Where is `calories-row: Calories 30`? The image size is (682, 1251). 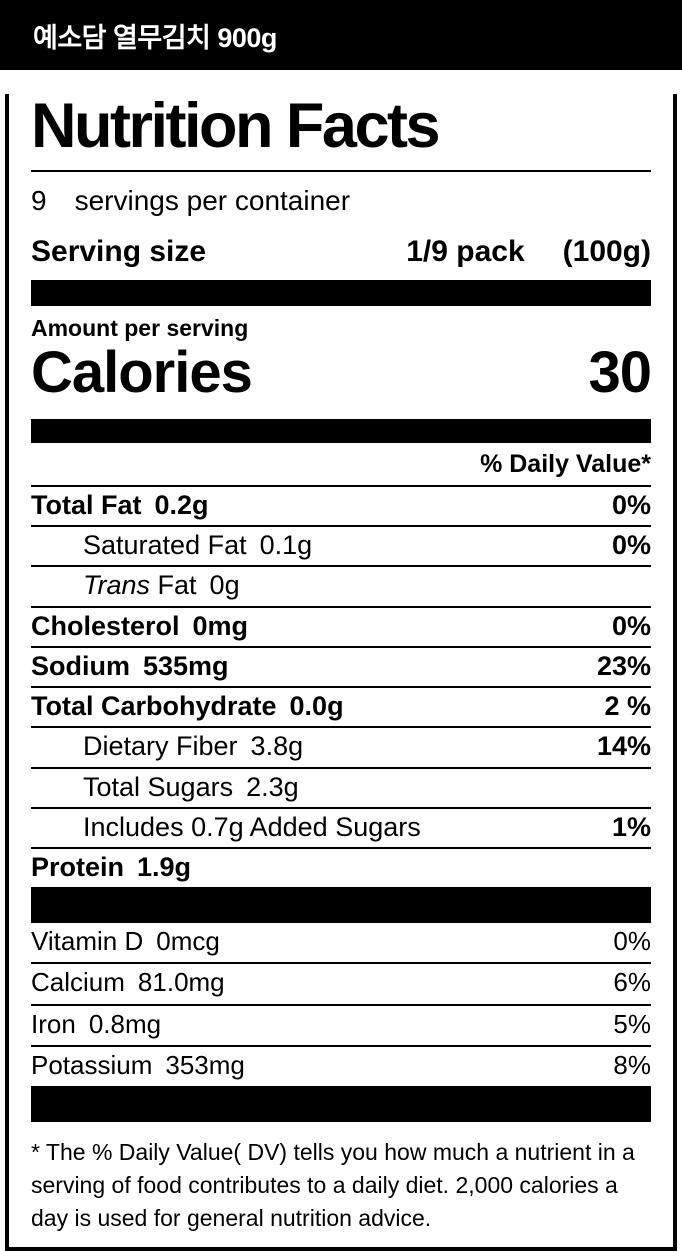 calories-row: Calories 30 is located at coordinates (341, 373).